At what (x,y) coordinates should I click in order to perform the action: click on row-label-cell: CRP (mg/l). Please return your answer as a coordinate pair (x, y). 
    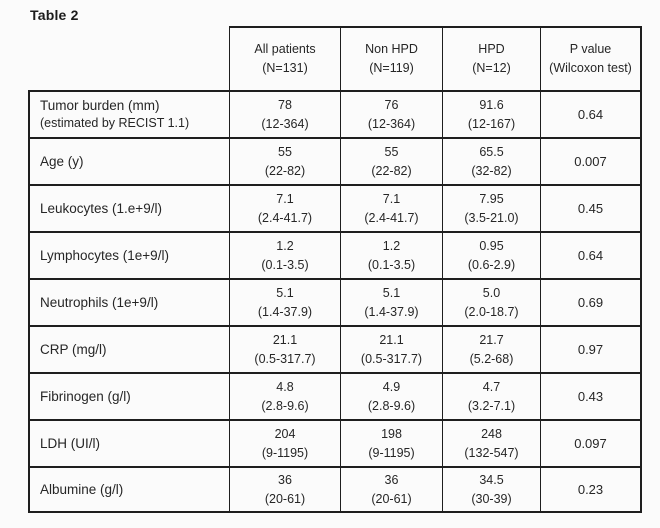
    Looking at the image, I should click on (128, 348).